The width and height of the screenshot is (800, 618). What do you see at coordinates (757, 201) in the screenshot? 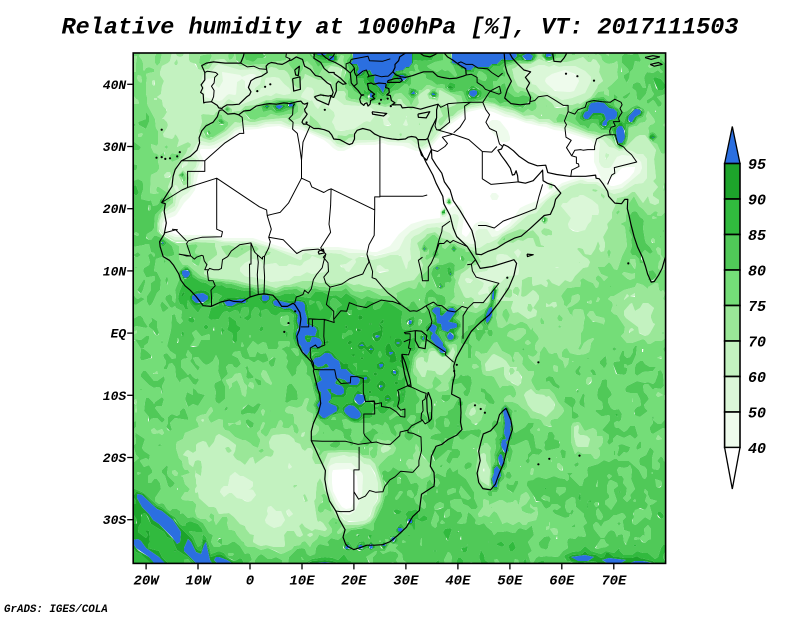
I see `svg-text: 90` at bounding box center [757, 201].